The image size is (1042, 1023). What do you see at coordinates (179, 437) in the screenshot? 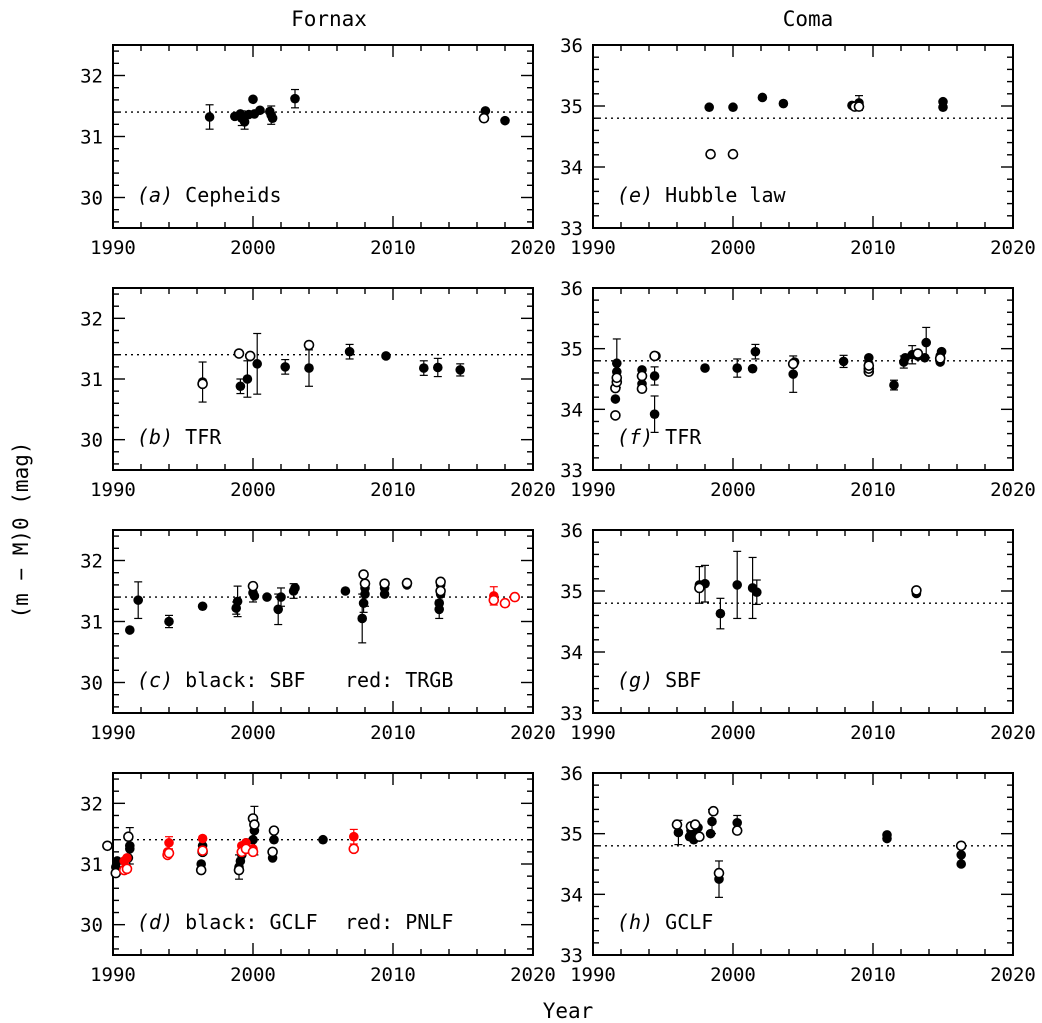
I see `panel-label: (b) TFR` at bounding box center [179, 437].